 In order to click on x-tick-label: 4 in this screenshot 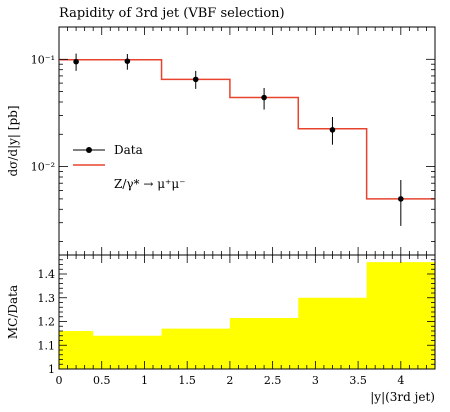, I will do `click(400, 380)`.